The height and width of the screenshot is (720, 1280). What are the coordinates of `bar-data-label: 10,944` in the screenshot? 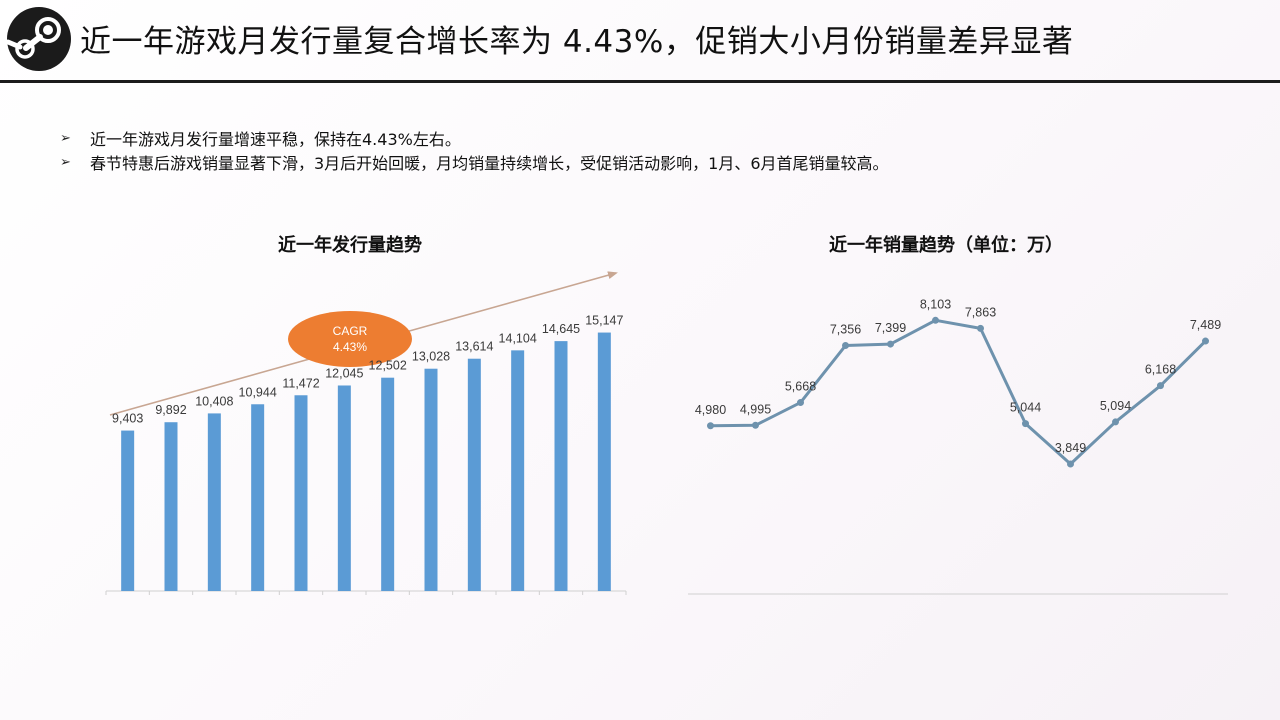 It's located at (258, 392).